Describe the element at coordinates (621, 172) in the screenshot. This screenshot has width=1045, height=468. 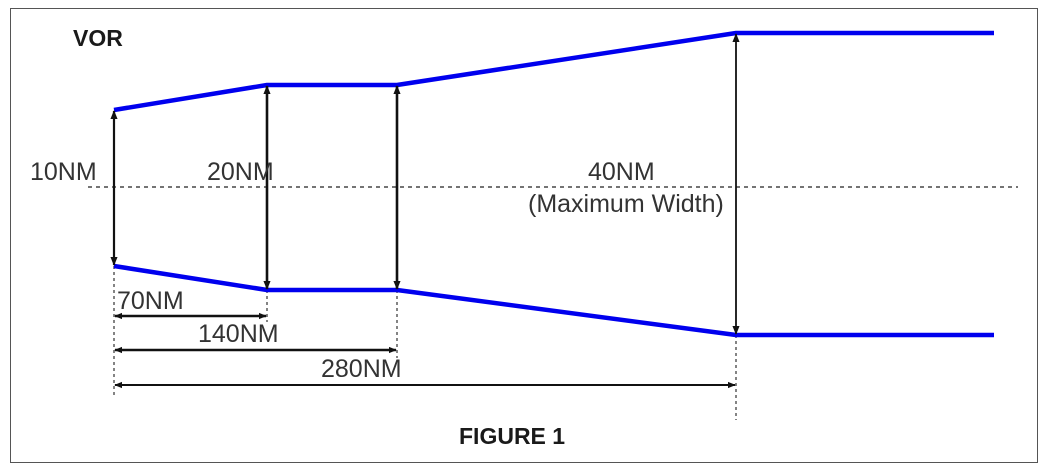
I see `width-label-40: 40NM` at that location.